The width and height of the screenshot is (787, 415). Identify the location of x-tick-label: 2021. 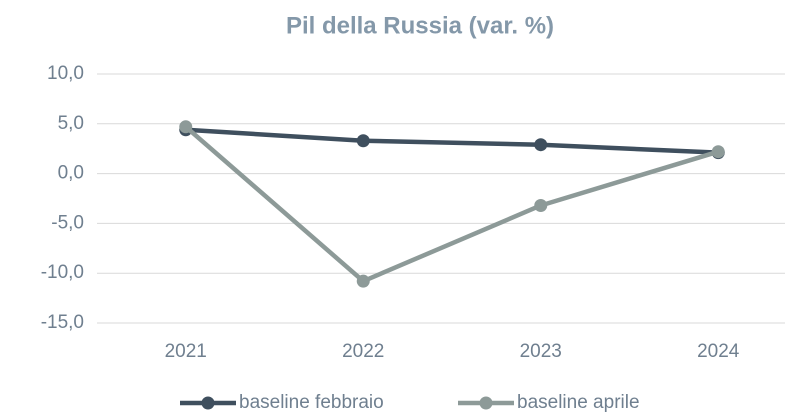
(186, 351).